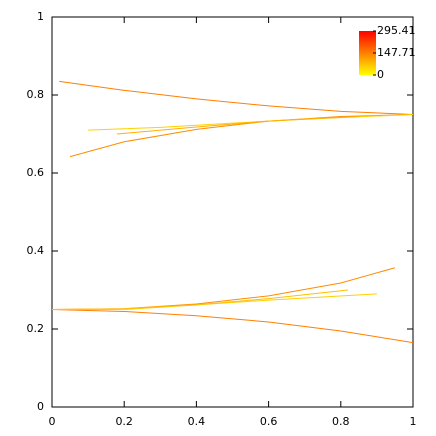 This screenshot has height=436, width=436. Describe the element at coordinates (413, 421) in the screenshot. I see `x-tick-label: 1` at that location.